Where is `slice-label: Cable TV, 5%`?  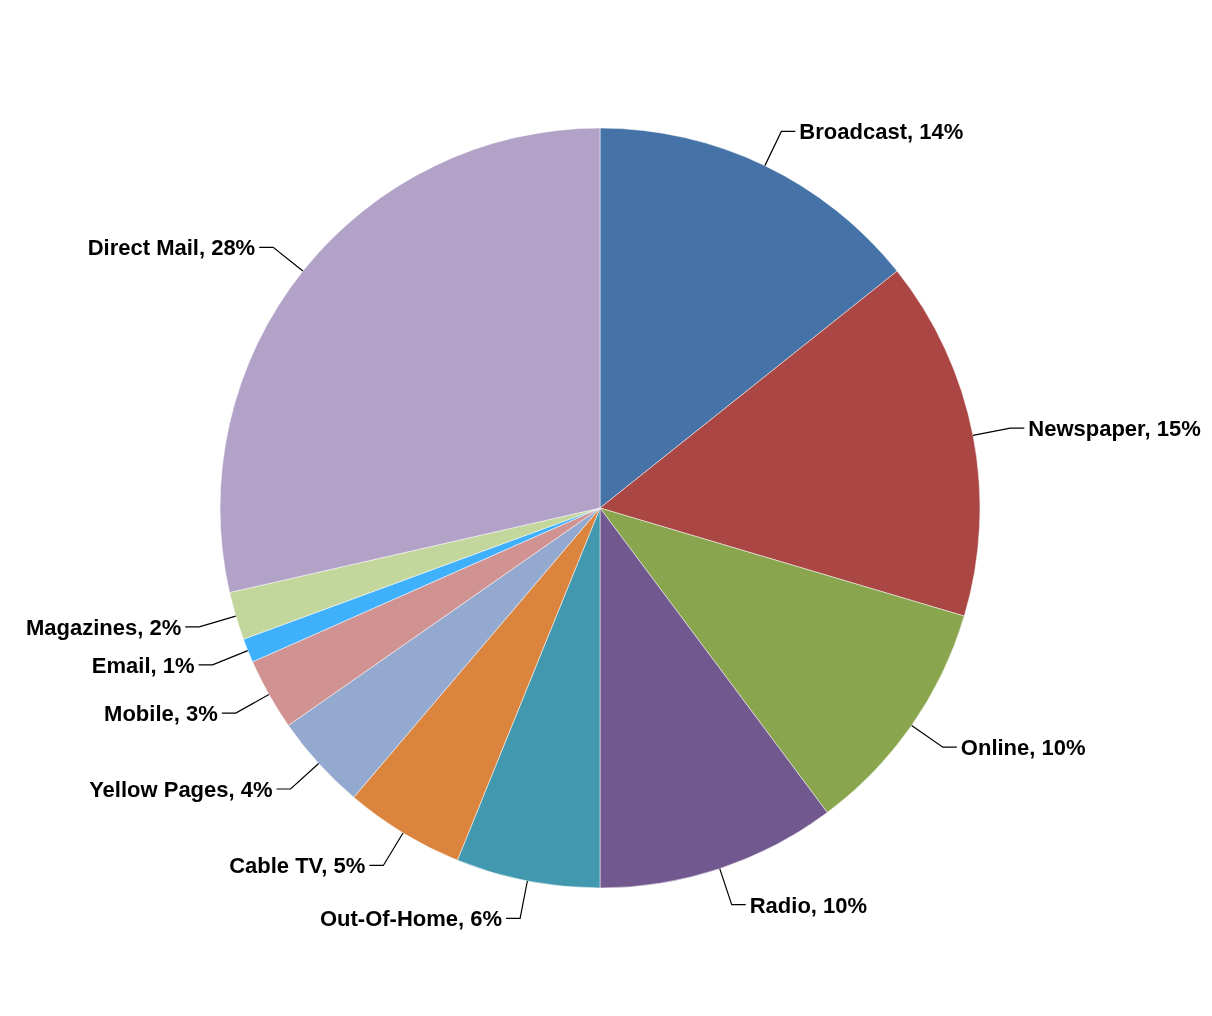
slice-label: Cable TV, 5% is located at coordinates (297, 866).